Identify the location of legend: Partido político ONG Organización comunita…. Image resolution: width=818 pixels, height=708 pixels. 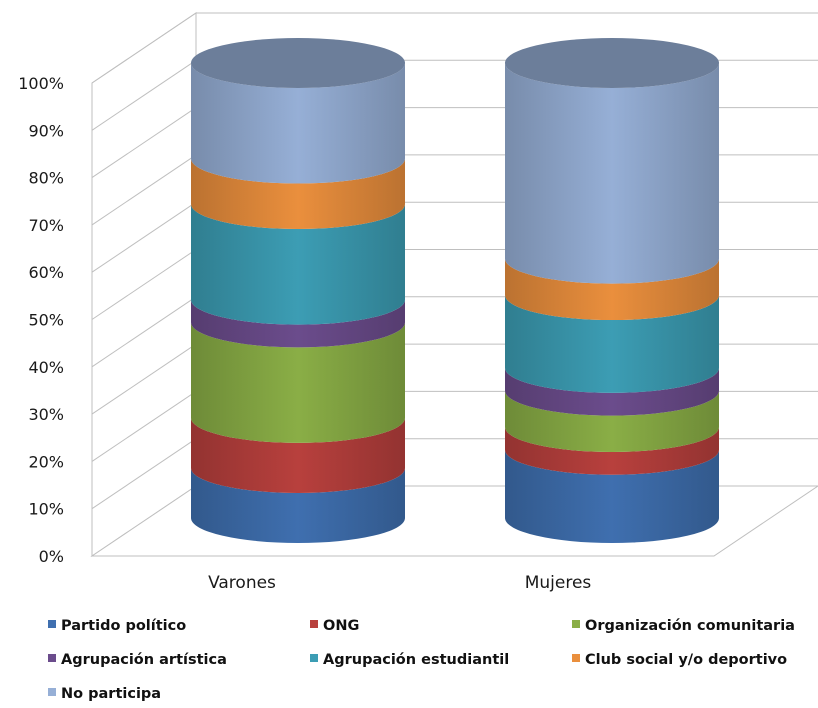
(421, 660).